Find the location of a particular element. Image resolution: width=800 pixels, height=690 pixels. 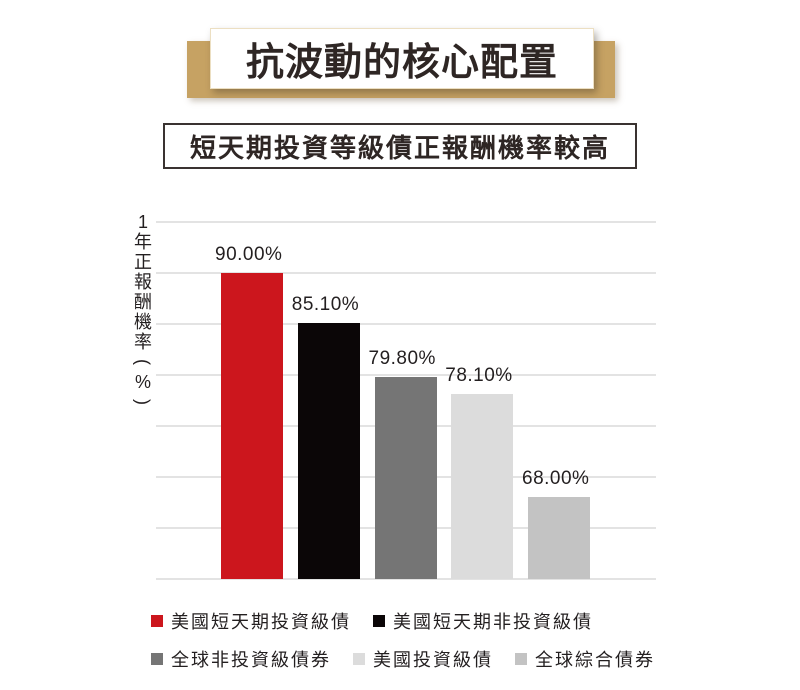

title-banner: 抗波動的核心配置 is located at coordinates (402, 58).